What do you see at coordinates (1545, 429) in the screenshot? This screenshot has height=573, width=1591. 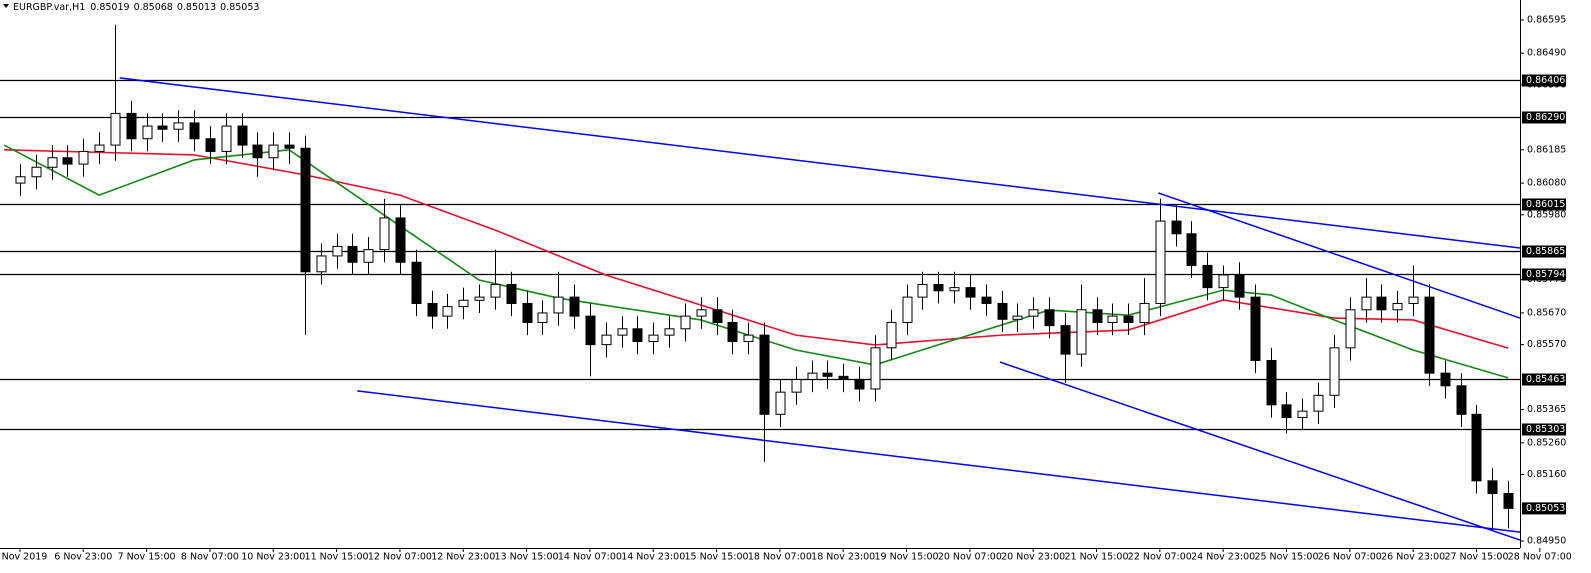 I see `level-label: 0.85303` at bounding box center [1545, 429].